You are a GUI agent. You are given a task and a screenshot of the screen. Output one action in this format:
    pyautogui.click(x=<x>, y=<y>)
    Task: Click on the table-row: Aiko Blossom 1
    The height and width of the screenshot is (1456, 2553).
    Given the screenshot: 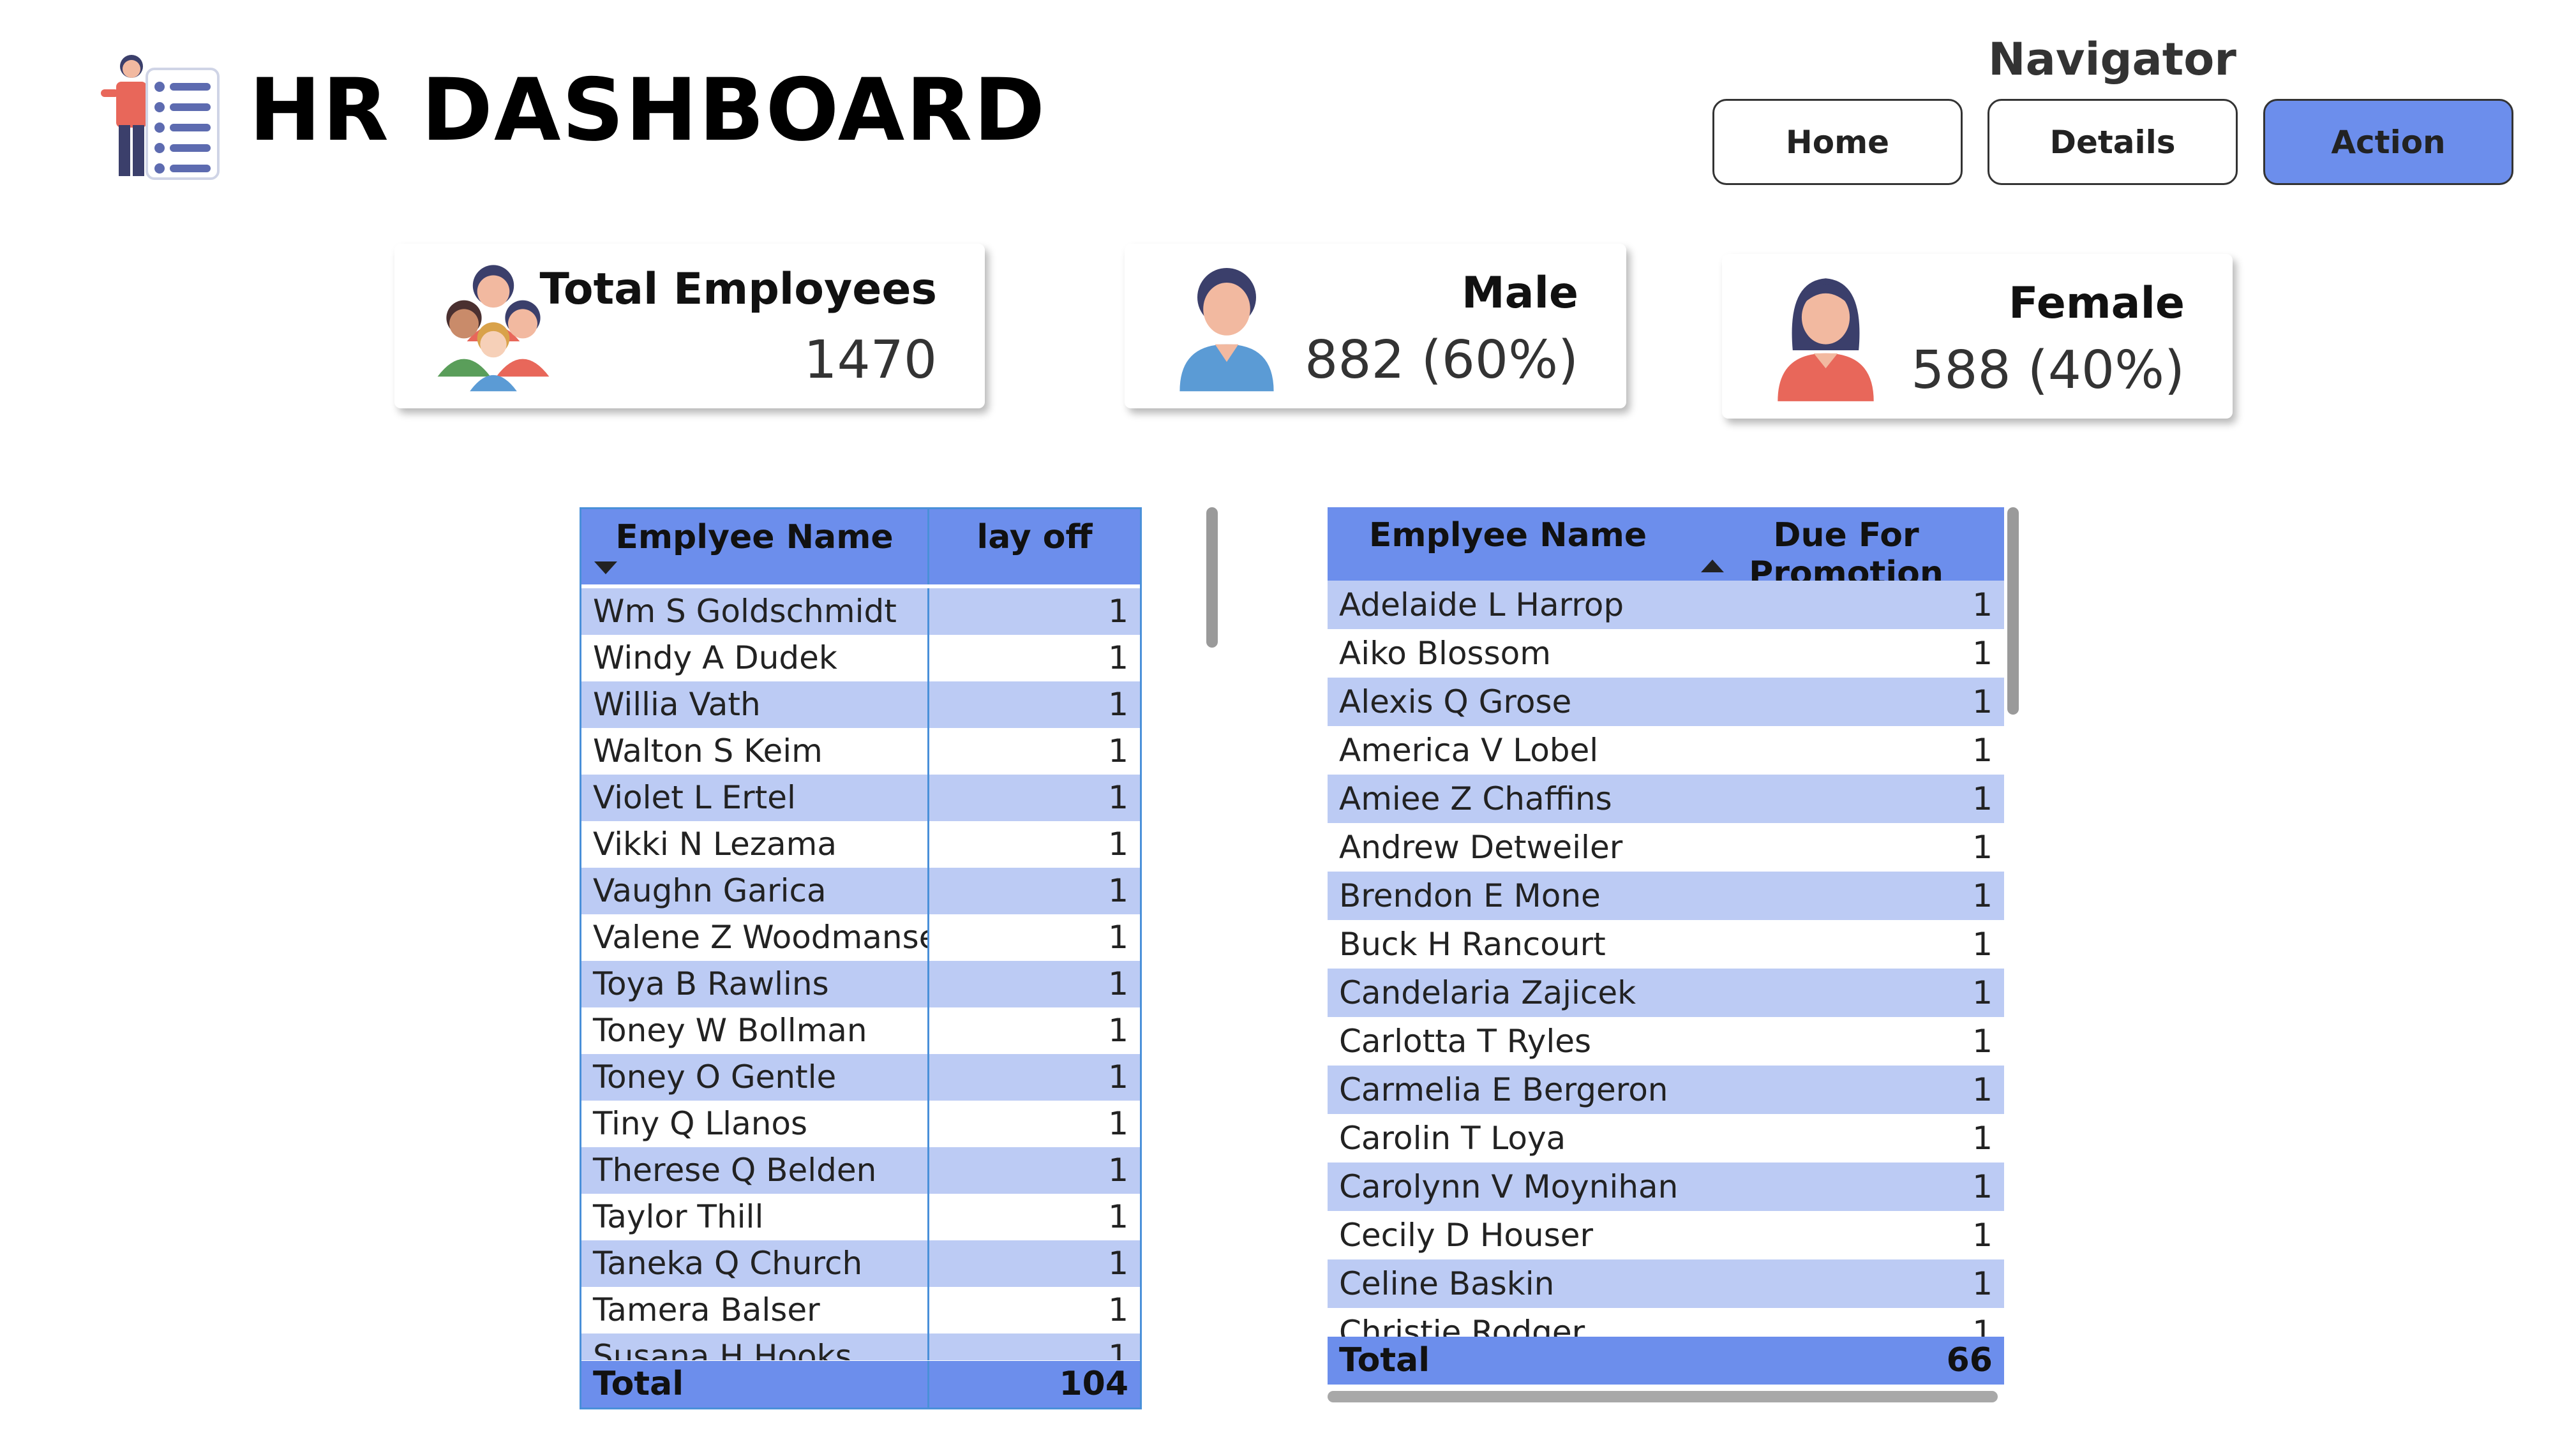 What is the action you would take?
    pyautogui.click(x=1666, y=653)
    